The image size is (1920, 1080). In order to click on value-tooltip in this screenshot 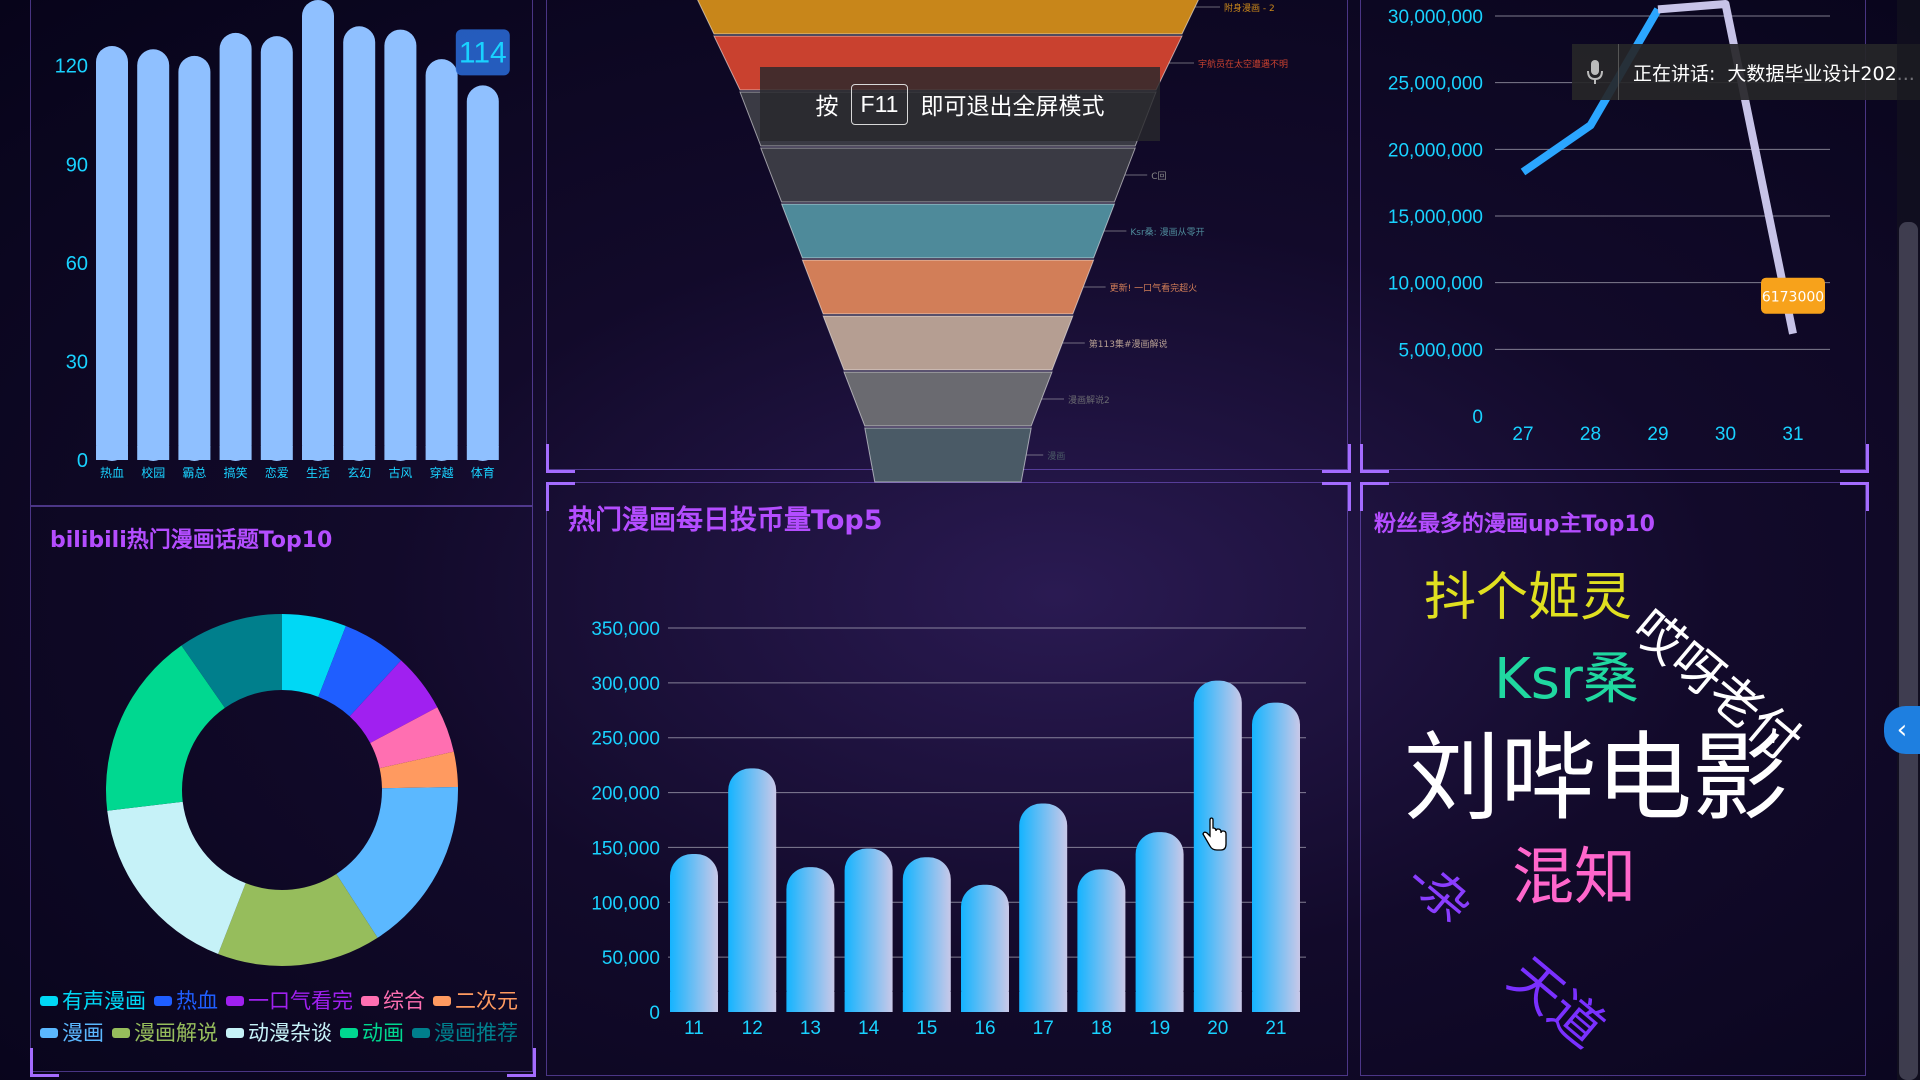, I will do `click(1793, 295)`.